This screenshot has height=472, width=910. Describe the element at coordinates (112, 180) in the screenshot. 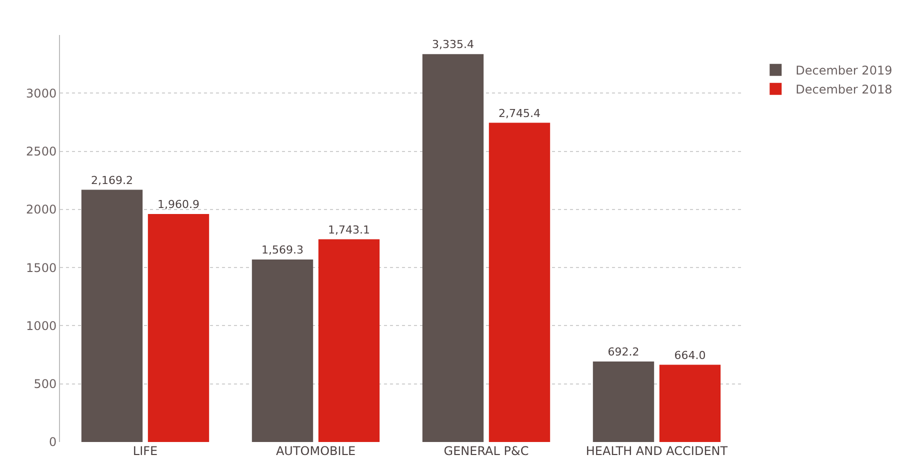

I see `data-label: 2,169.2` at that location.